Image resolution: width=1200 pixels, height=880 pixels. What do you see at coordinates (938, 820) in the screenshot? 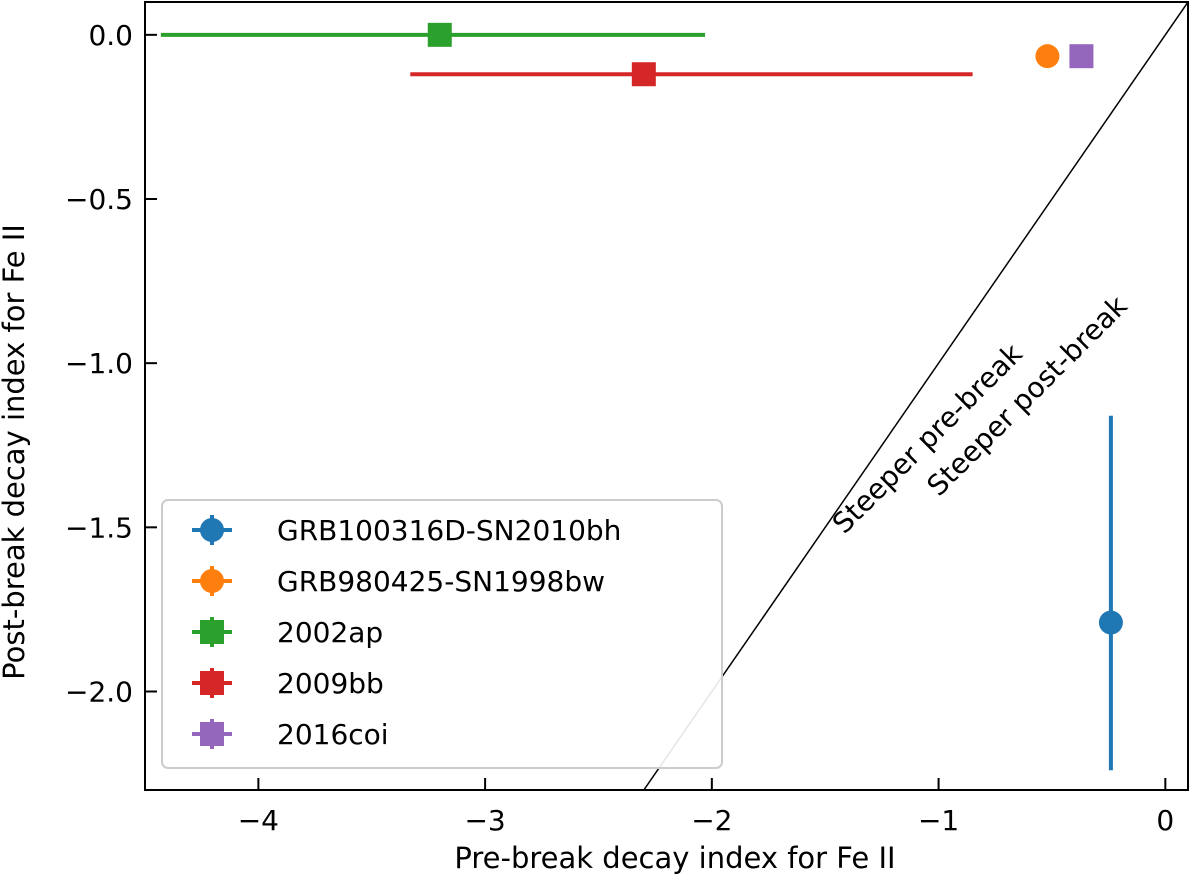
I see `x-tick-label: −1` at bounding box center [938, 820].